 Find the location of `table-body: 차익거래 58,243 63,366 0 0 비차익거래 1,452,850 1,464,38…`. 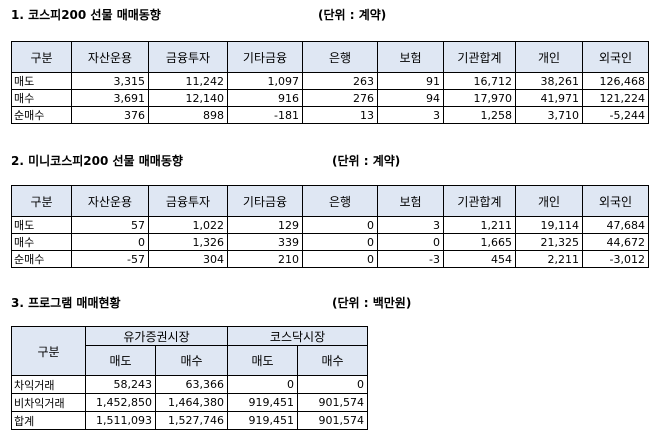

table-body: 차익거래 58,243 63,366 0 0 비차익거래 1,452,850 1,464,38… is located at coordinates (190, 402).